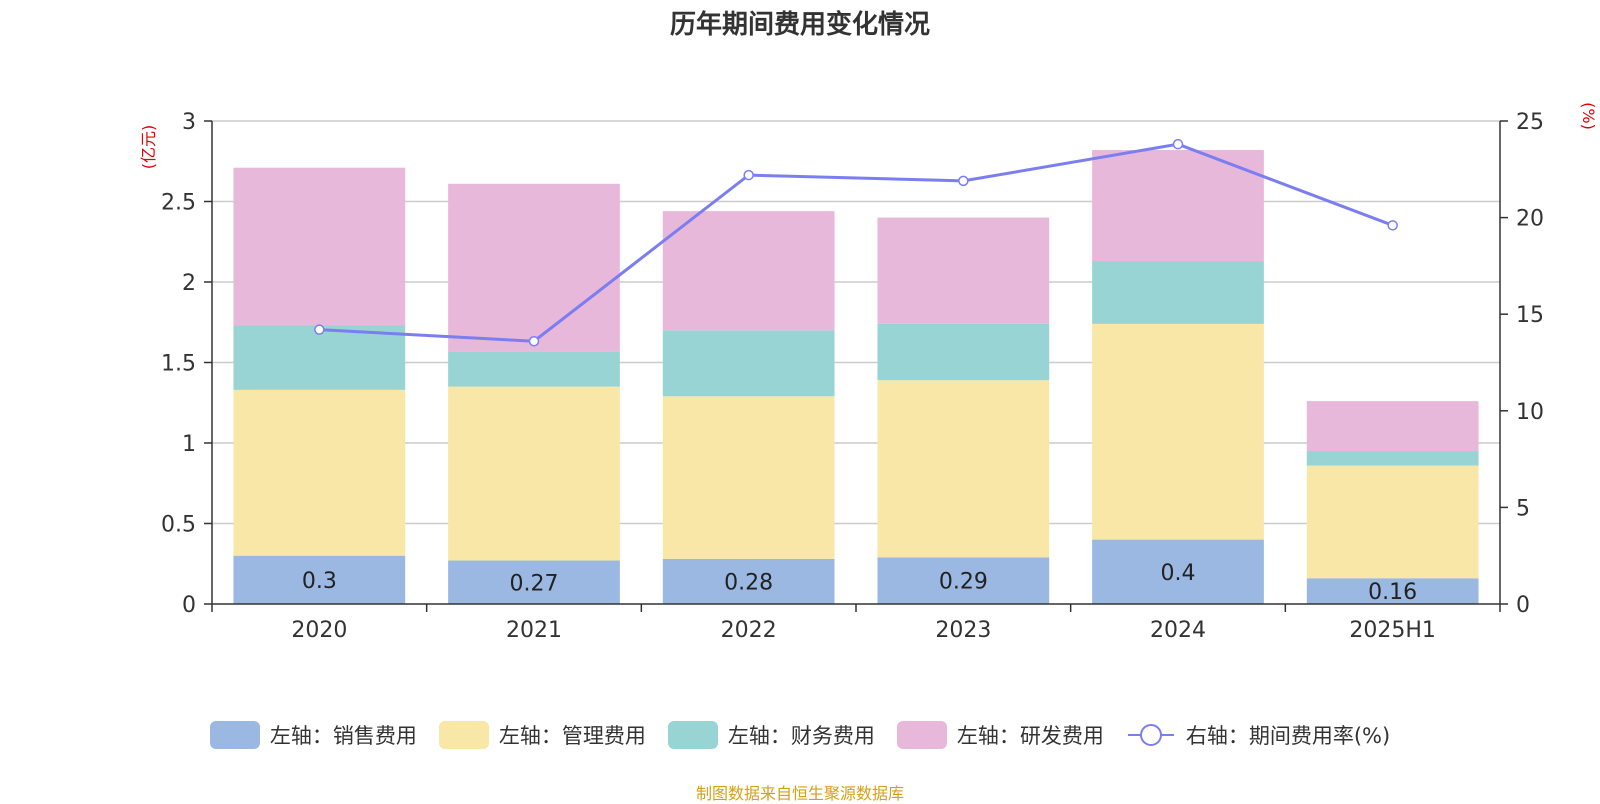  I want to click on bar-data-label: 0.16, so click(1392, 592).